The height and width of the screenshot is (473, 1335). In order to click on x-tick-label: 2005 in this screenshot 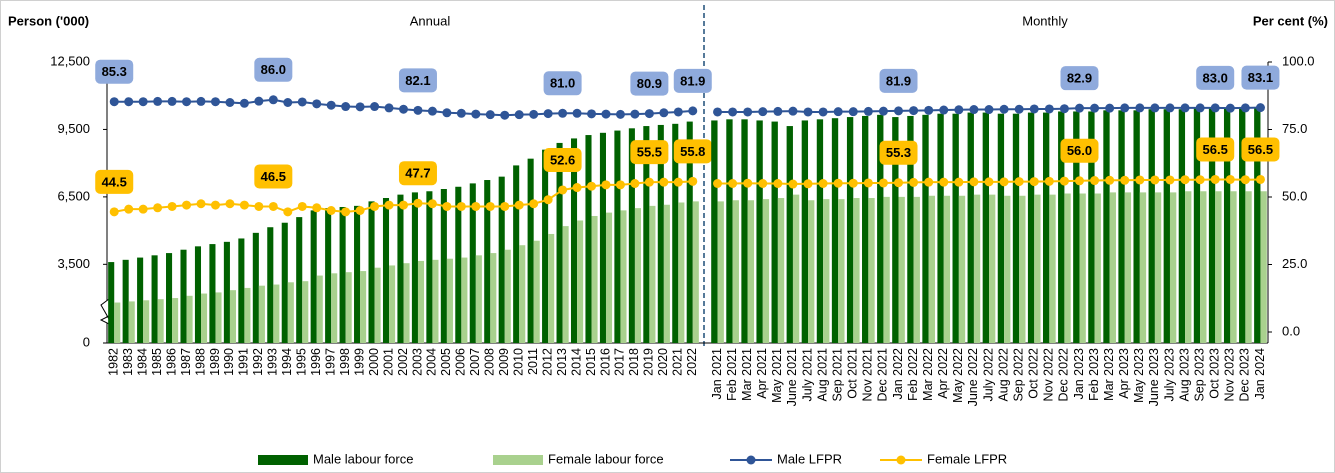, I will do `click(446, 362)`.